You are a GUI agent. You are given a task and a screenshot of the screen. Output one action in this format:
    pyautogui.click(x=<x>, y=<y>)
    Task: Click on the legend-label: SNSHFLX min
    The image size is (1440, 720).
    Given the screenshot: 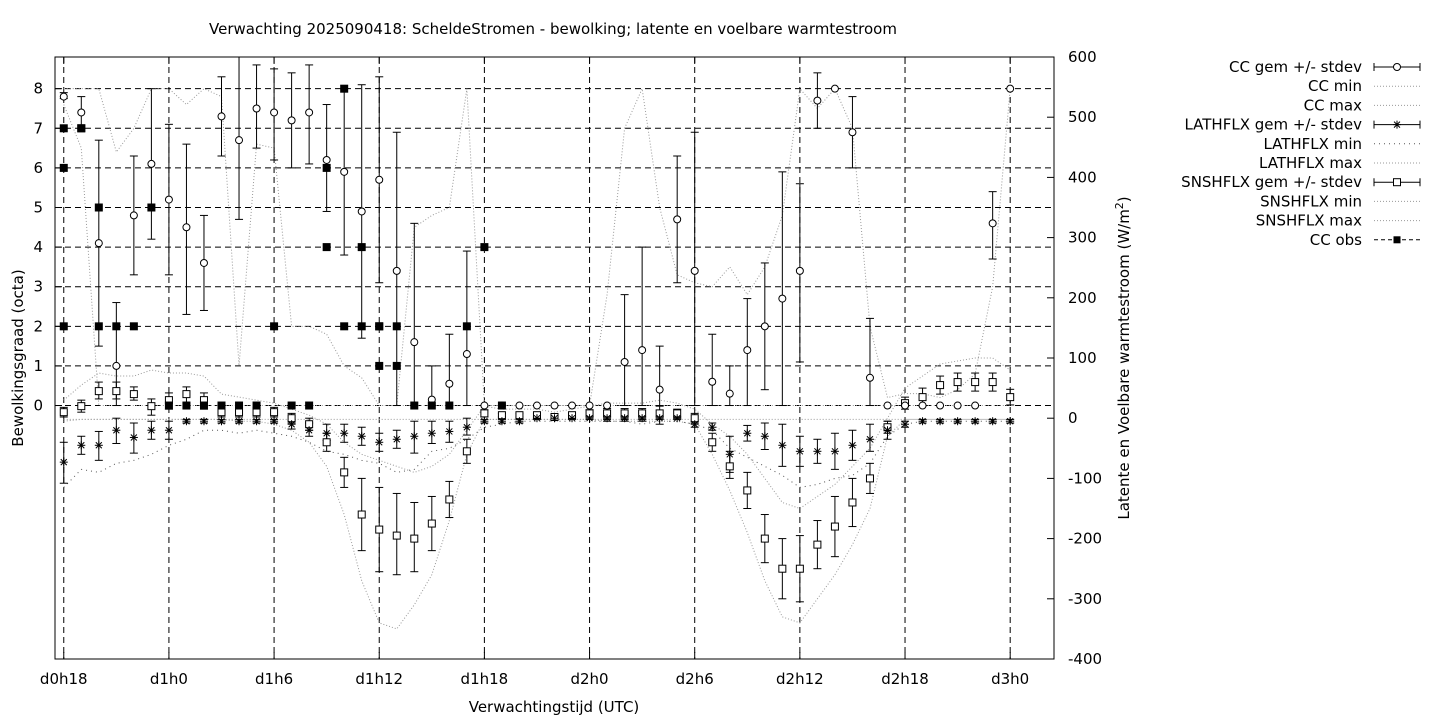 What is the action you would take?
    pyautogui.click(x=1311, y=201)
    